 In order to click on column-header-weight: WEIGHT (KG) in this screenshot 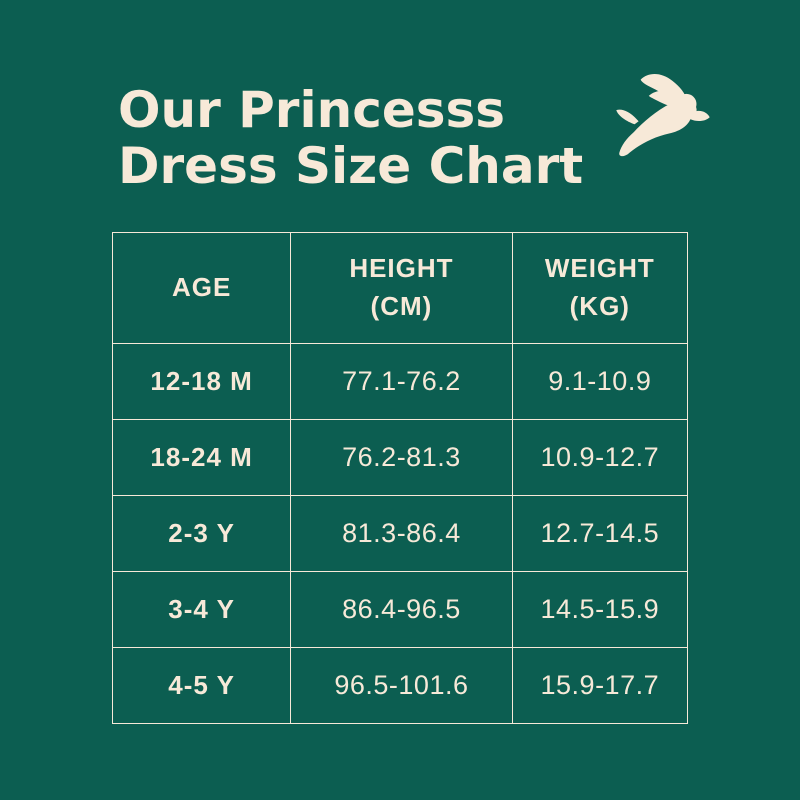, I will do `click(600, 288)`.